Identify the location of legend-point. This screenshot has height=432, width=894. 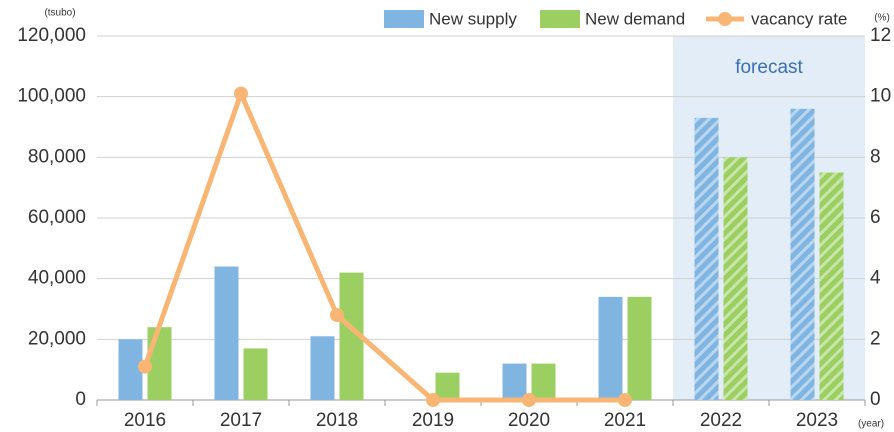
(725, 19).